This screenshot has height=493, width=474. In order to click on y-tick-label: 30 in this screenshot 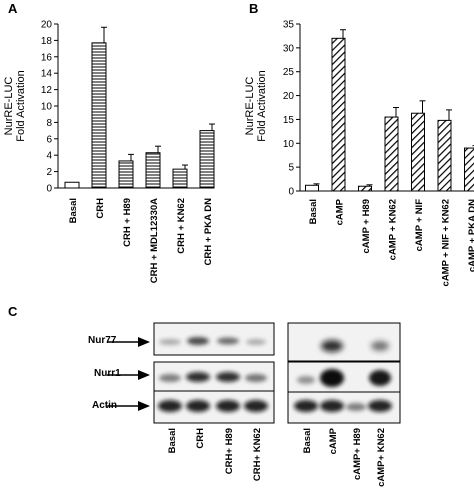, I will do `click(289, 48)`.